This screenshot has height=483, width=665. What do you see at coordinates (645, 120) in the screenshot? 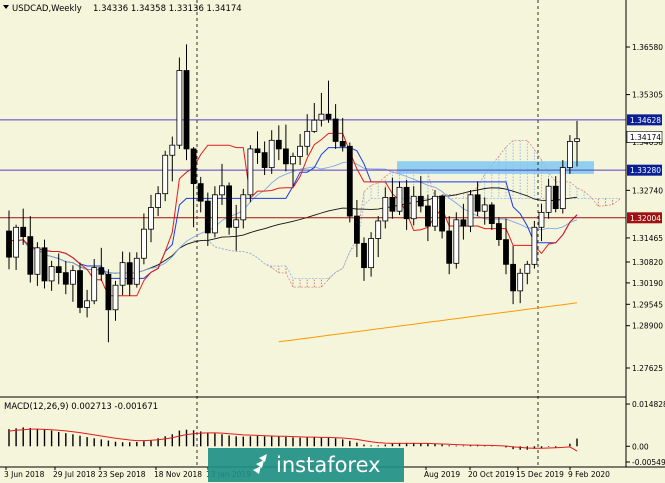
I see `level-label-1: 1.34628` at bounding box center [645, 120].